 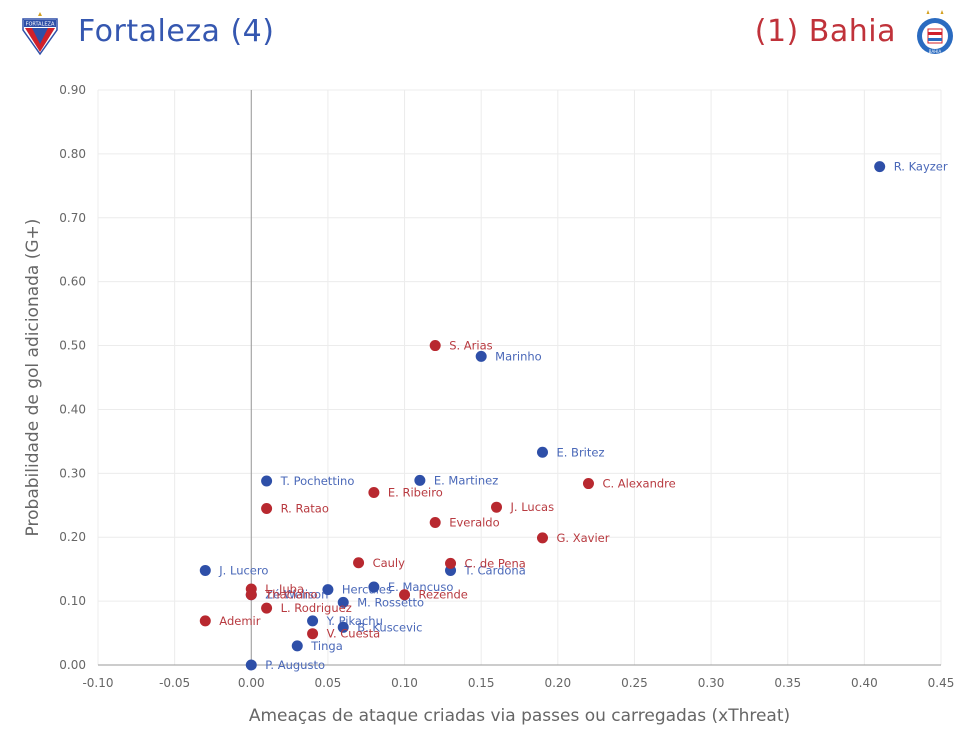 What do you see at coordinates (518, 356) in the screenshot?
I see `data-point-label: Marinho` at bounding box center [518, 356].